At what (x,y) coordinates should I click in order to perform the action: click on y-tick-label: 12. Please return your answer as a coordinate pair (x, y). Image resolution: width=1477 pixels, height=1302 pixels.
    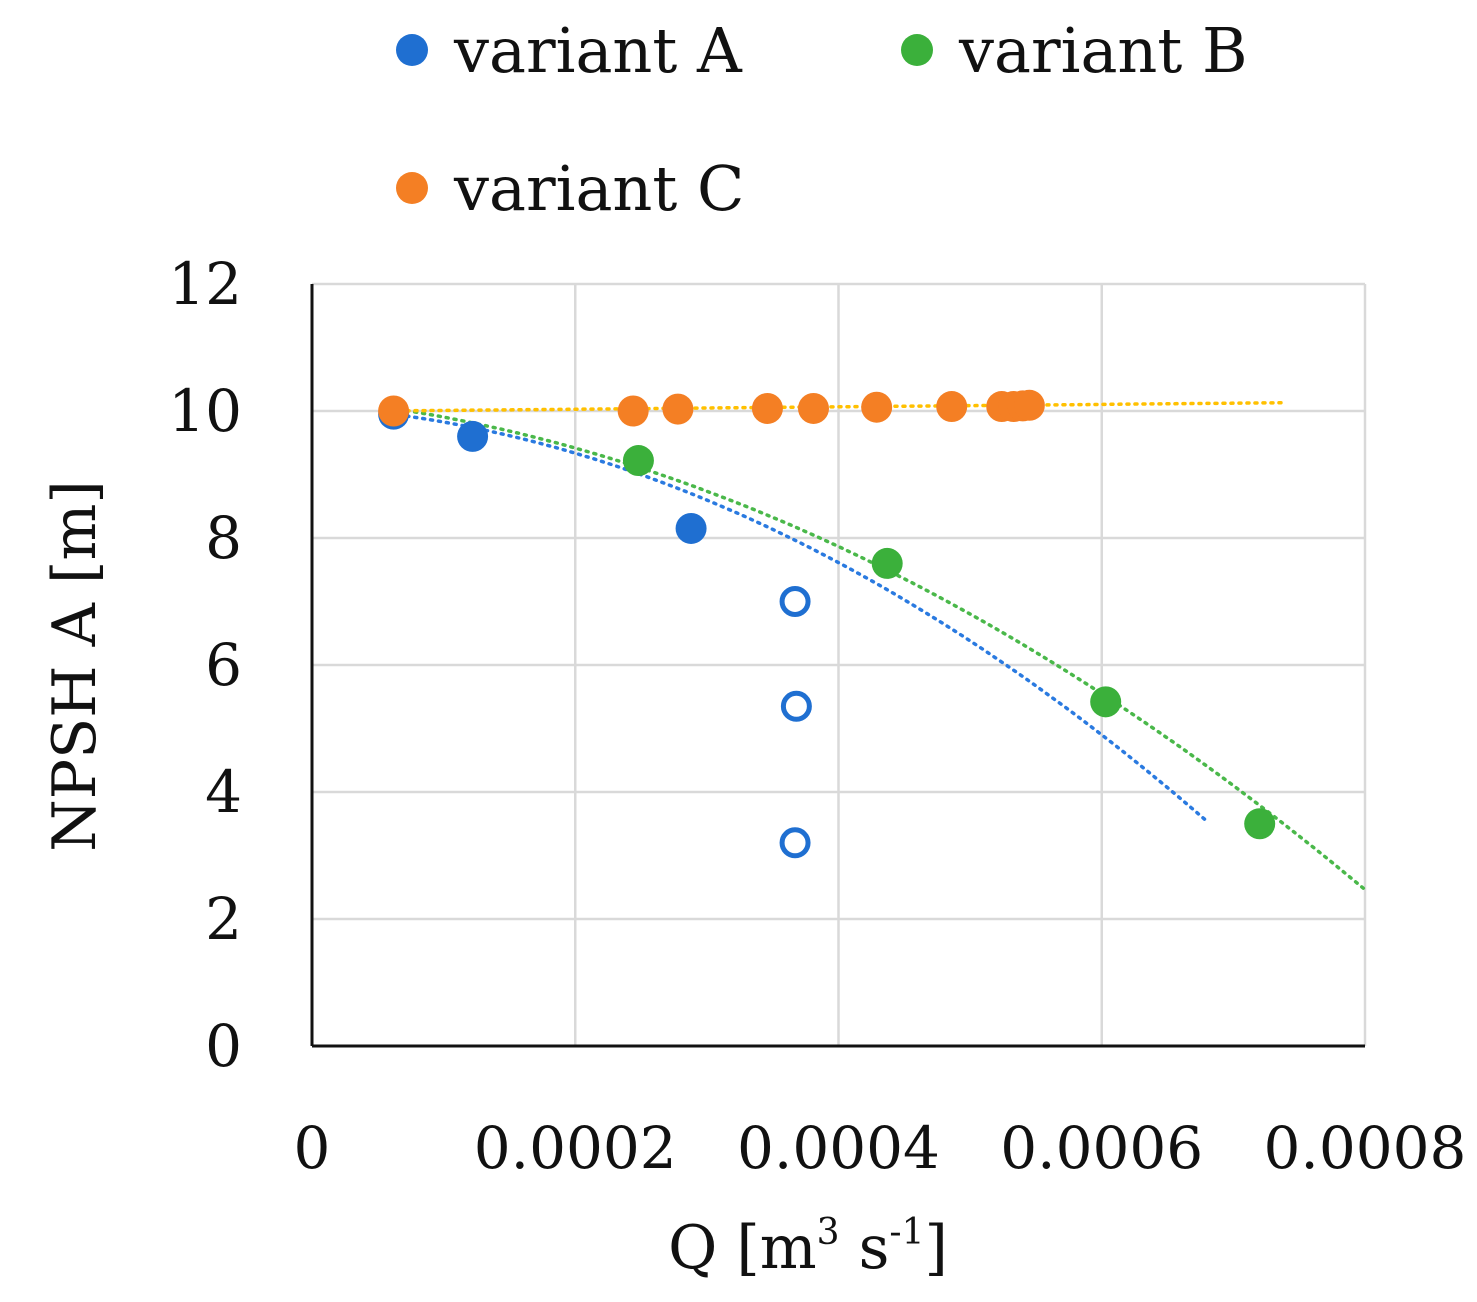
    Looking at the image, I should click on (205, 284).